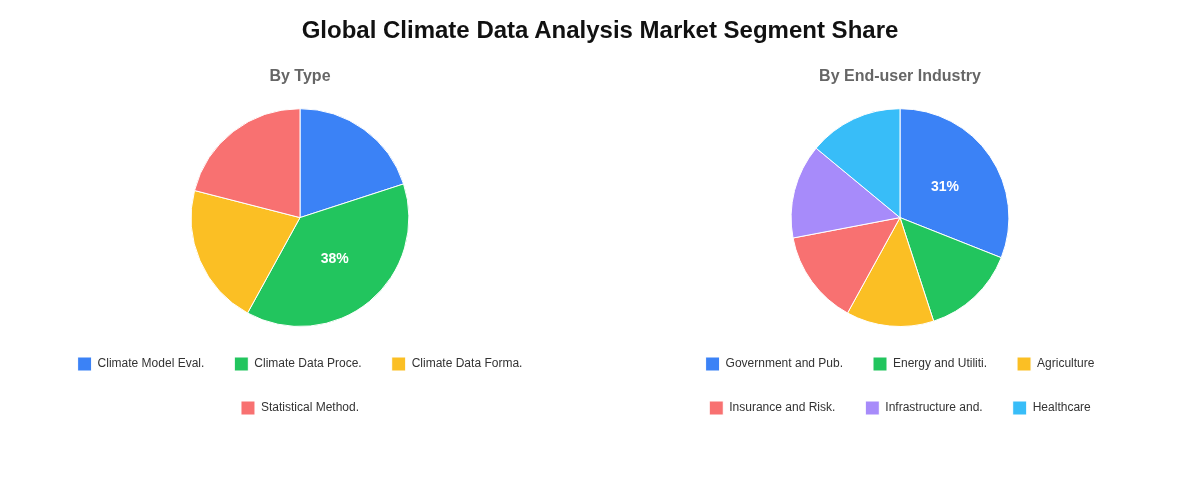 The image size is (1200, 480). I want to click on legend-label: Infrastructure and., so click(934, 407).